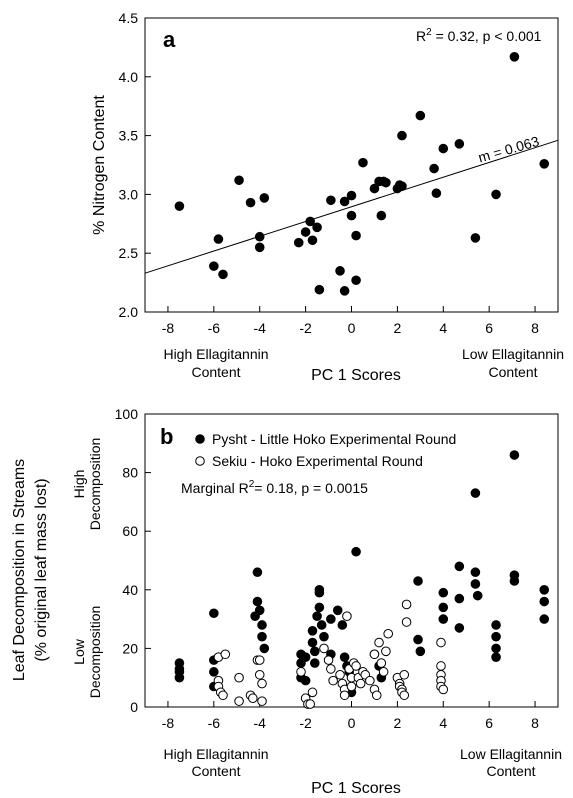 The image size is (573, 798). I want to click on panel-a-slope-label: m = 0.063, so click(508, 149).